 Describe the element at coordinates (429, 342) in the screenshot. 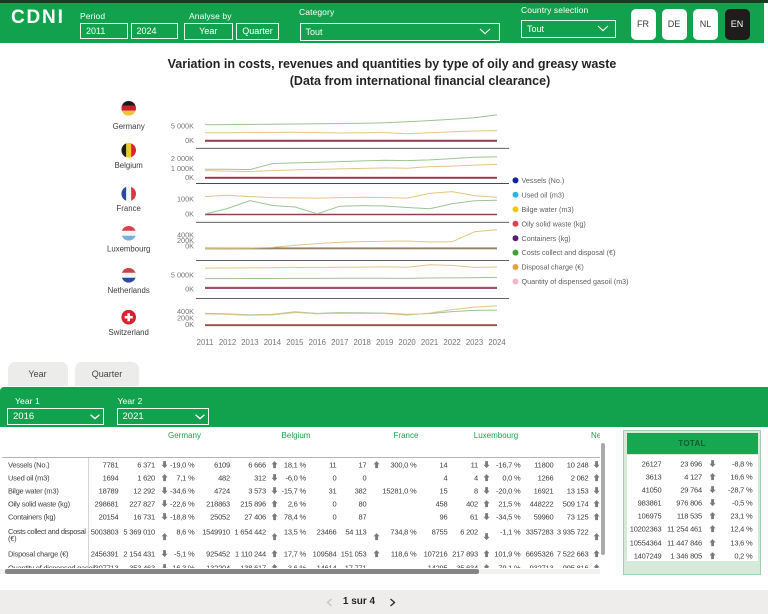

I see `svg-text: 2021` at that location.